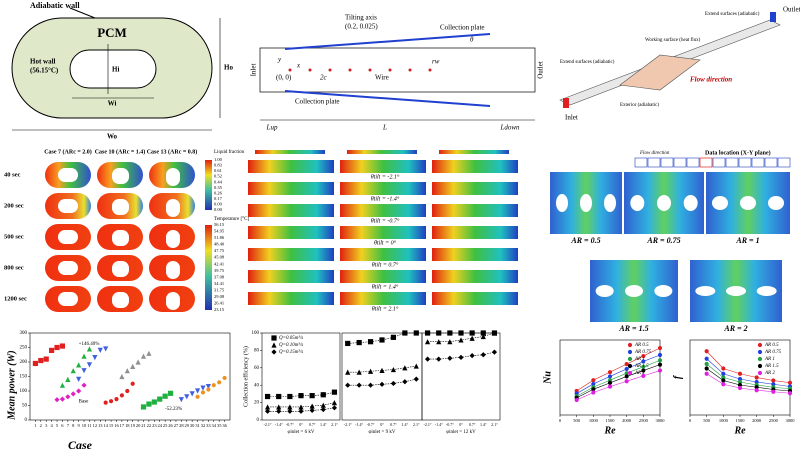  I want to click on x-tick-label: -0.7°, so click(290, 424).